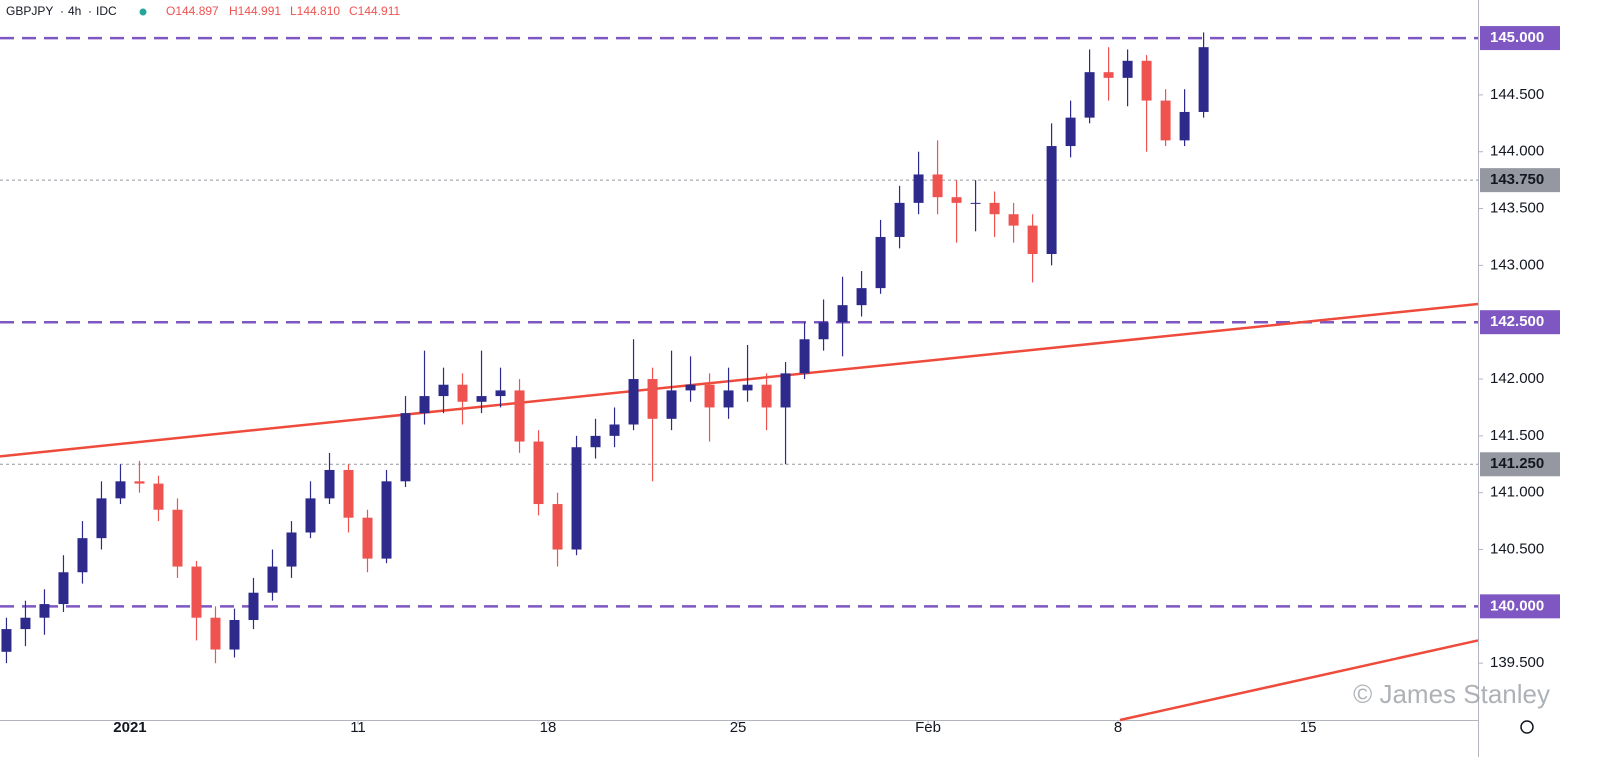 This screenshot has width=1603, height=757. Describe the element at coordinates (74, 11) in the screenshot. I see `interval: 4h` at that location.